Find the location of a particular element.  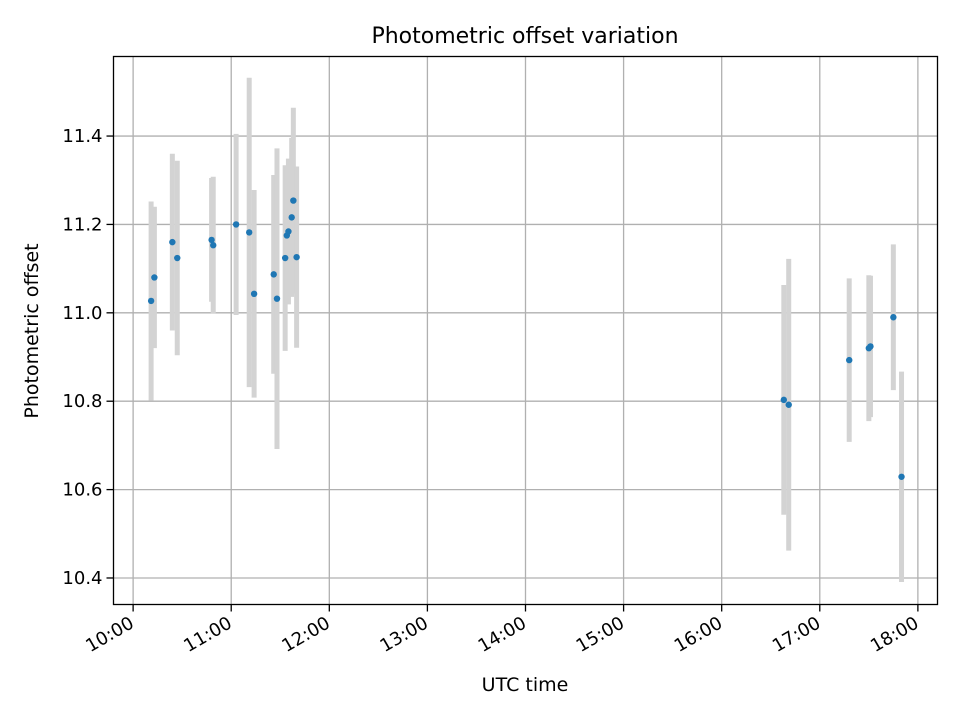

y-tick-label: 10.6 is located at coordinates (82, 490).